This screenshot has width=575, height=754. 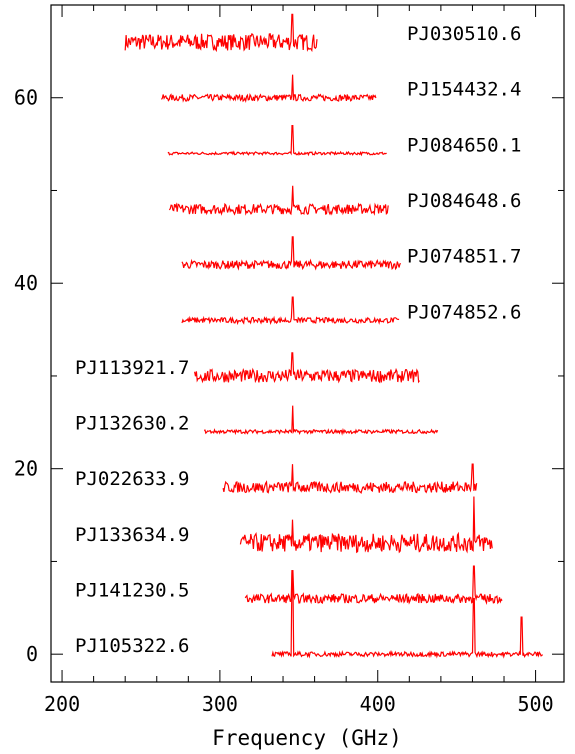 I want to click on spectrum-label: PJ074851.7, so click(x=464, y=257).